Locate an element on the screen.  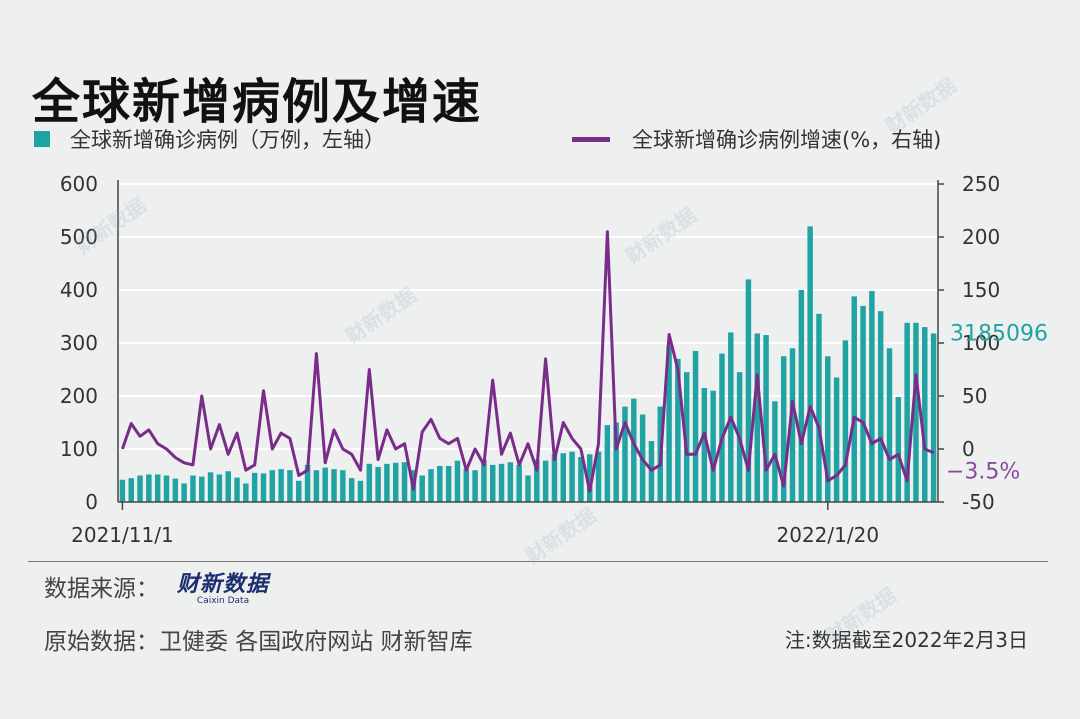
bar-last-value-label: 3185096 is located at coordinates (999, 333).